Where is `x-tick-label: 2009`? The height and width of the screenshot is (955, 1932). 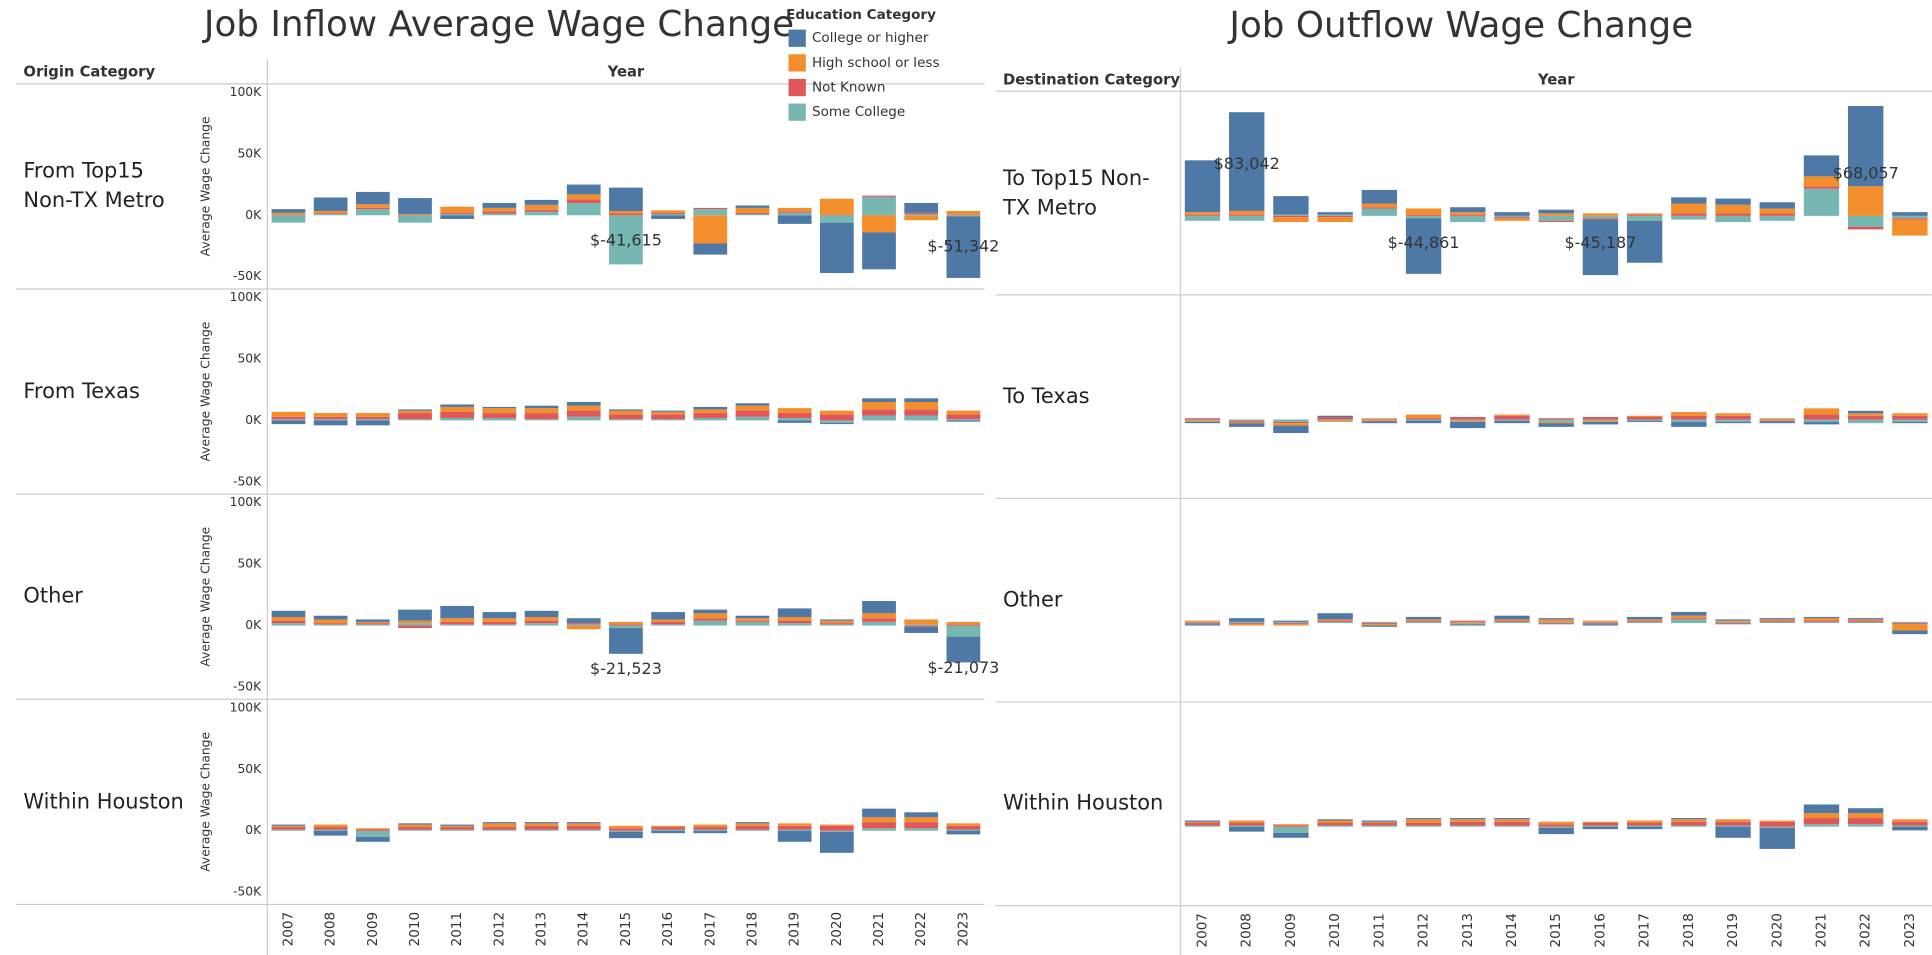
x-tick-label: 2009 is located at coordinates (1291, 930).